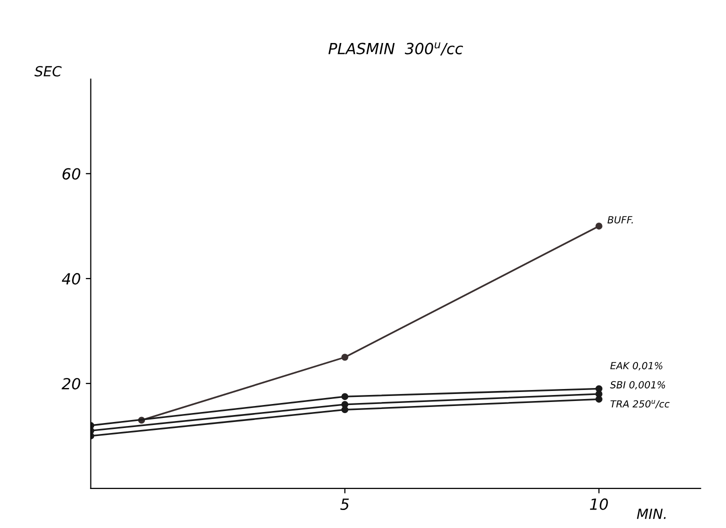 This screenshot has height=528, width=726. Describe the element at coordinates (71, 174) in the screenshot. I see `y-tick-label: 60` at that location.